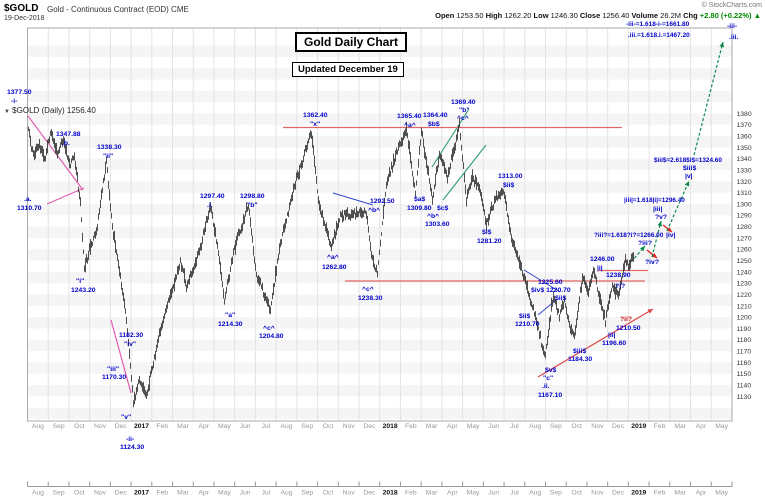 Image resolution: width=765 pixels, height=499 pixels. What do you see at coordinates (437, 224) in the screenshot?
I see `wave-annotation-label: 1303.60` at bounding box center [437, 224].